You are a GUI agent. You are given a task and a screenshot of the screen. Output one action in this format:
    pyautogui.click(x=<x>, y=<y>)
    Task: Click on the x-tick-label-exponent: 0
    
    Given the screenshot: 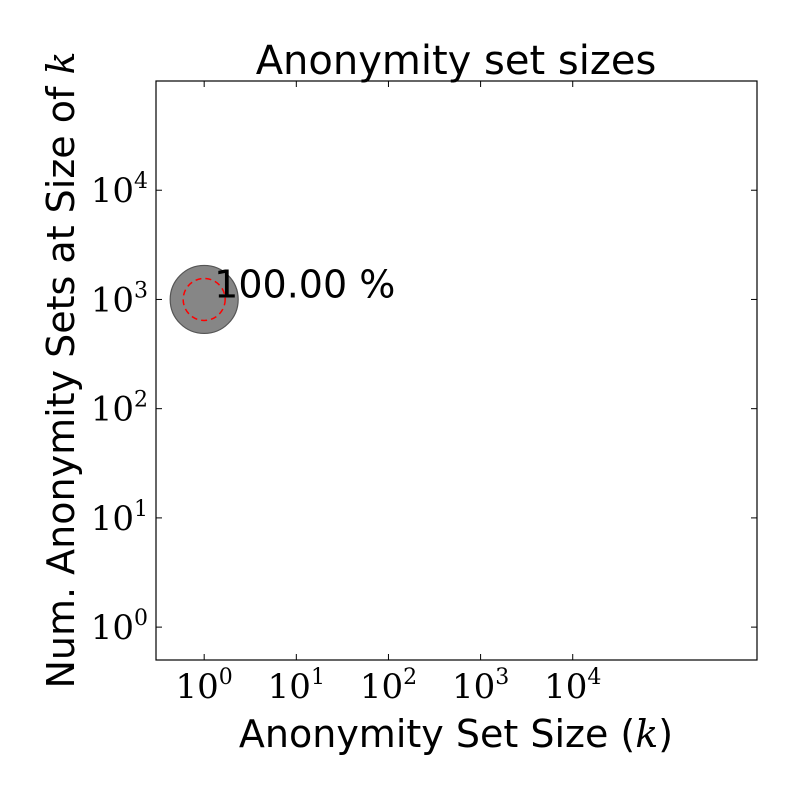 What is the action you would take?
    pyautogui.click(x=226, y=677)
    